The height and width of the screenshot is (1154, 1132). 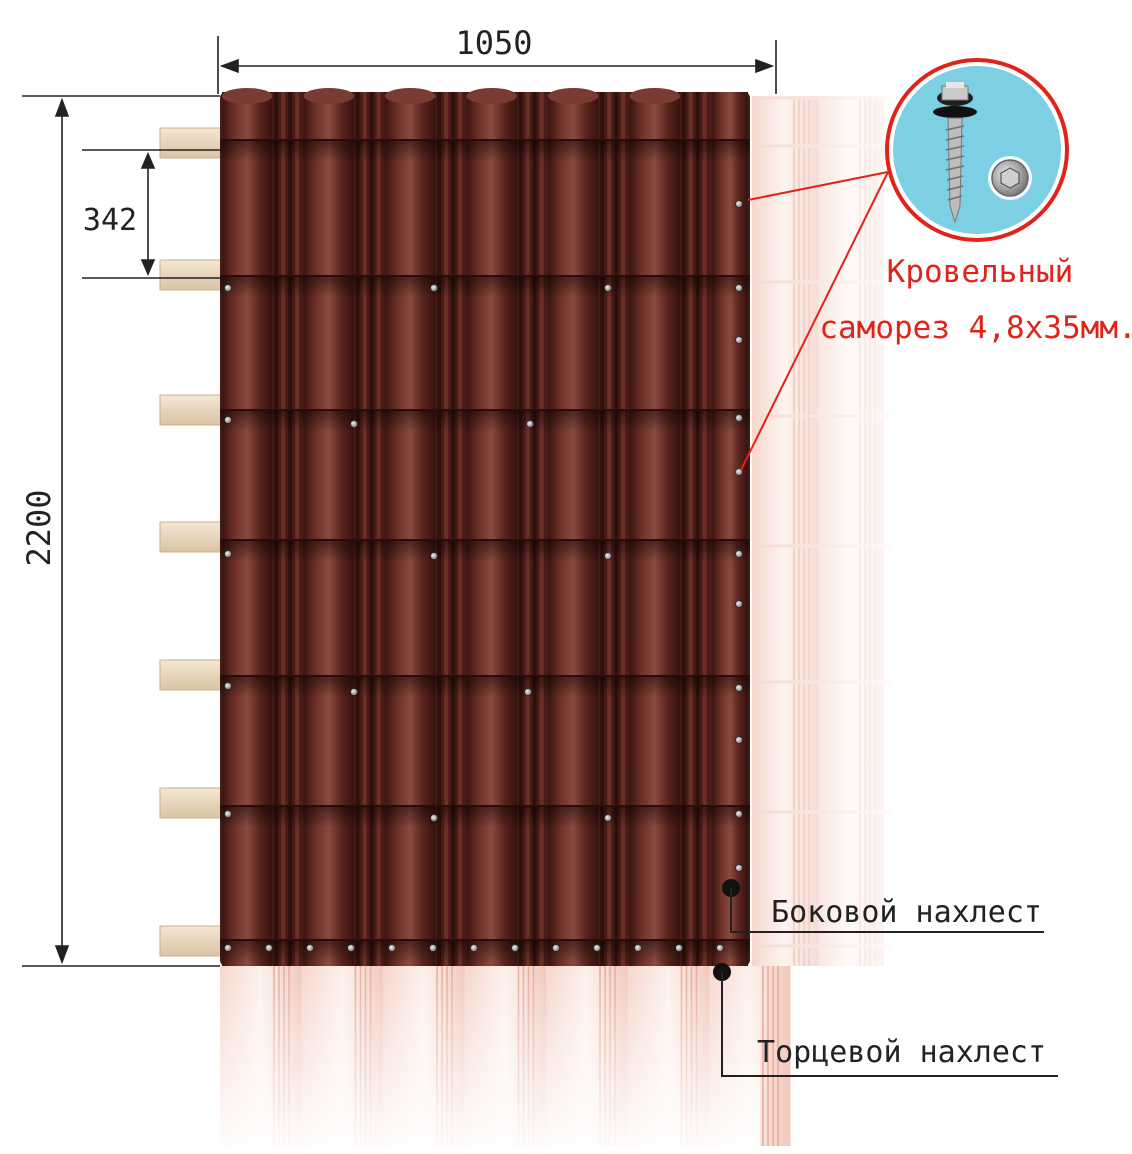 What do you see at coordinates (730, 529) in the screenshot?
I see `sheet-wave-edge` at bounding box center [730, 529].